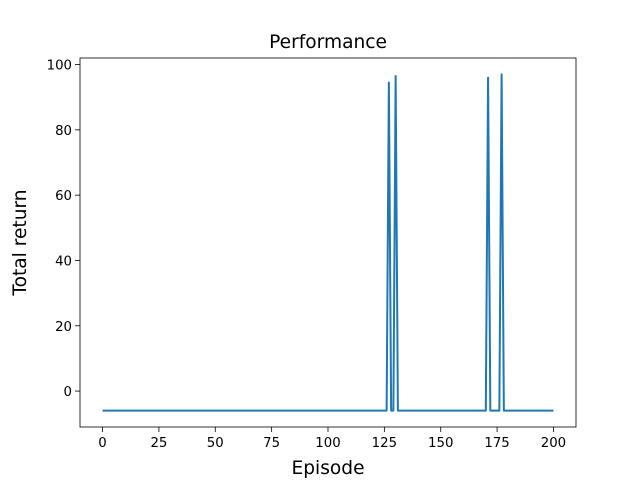 The width and height of the screenshot is (640, 485). What do you see at coordinates (63, 261) in the screenshot?
I see `y-tick-label: 40` at bounding box center [63, 261].